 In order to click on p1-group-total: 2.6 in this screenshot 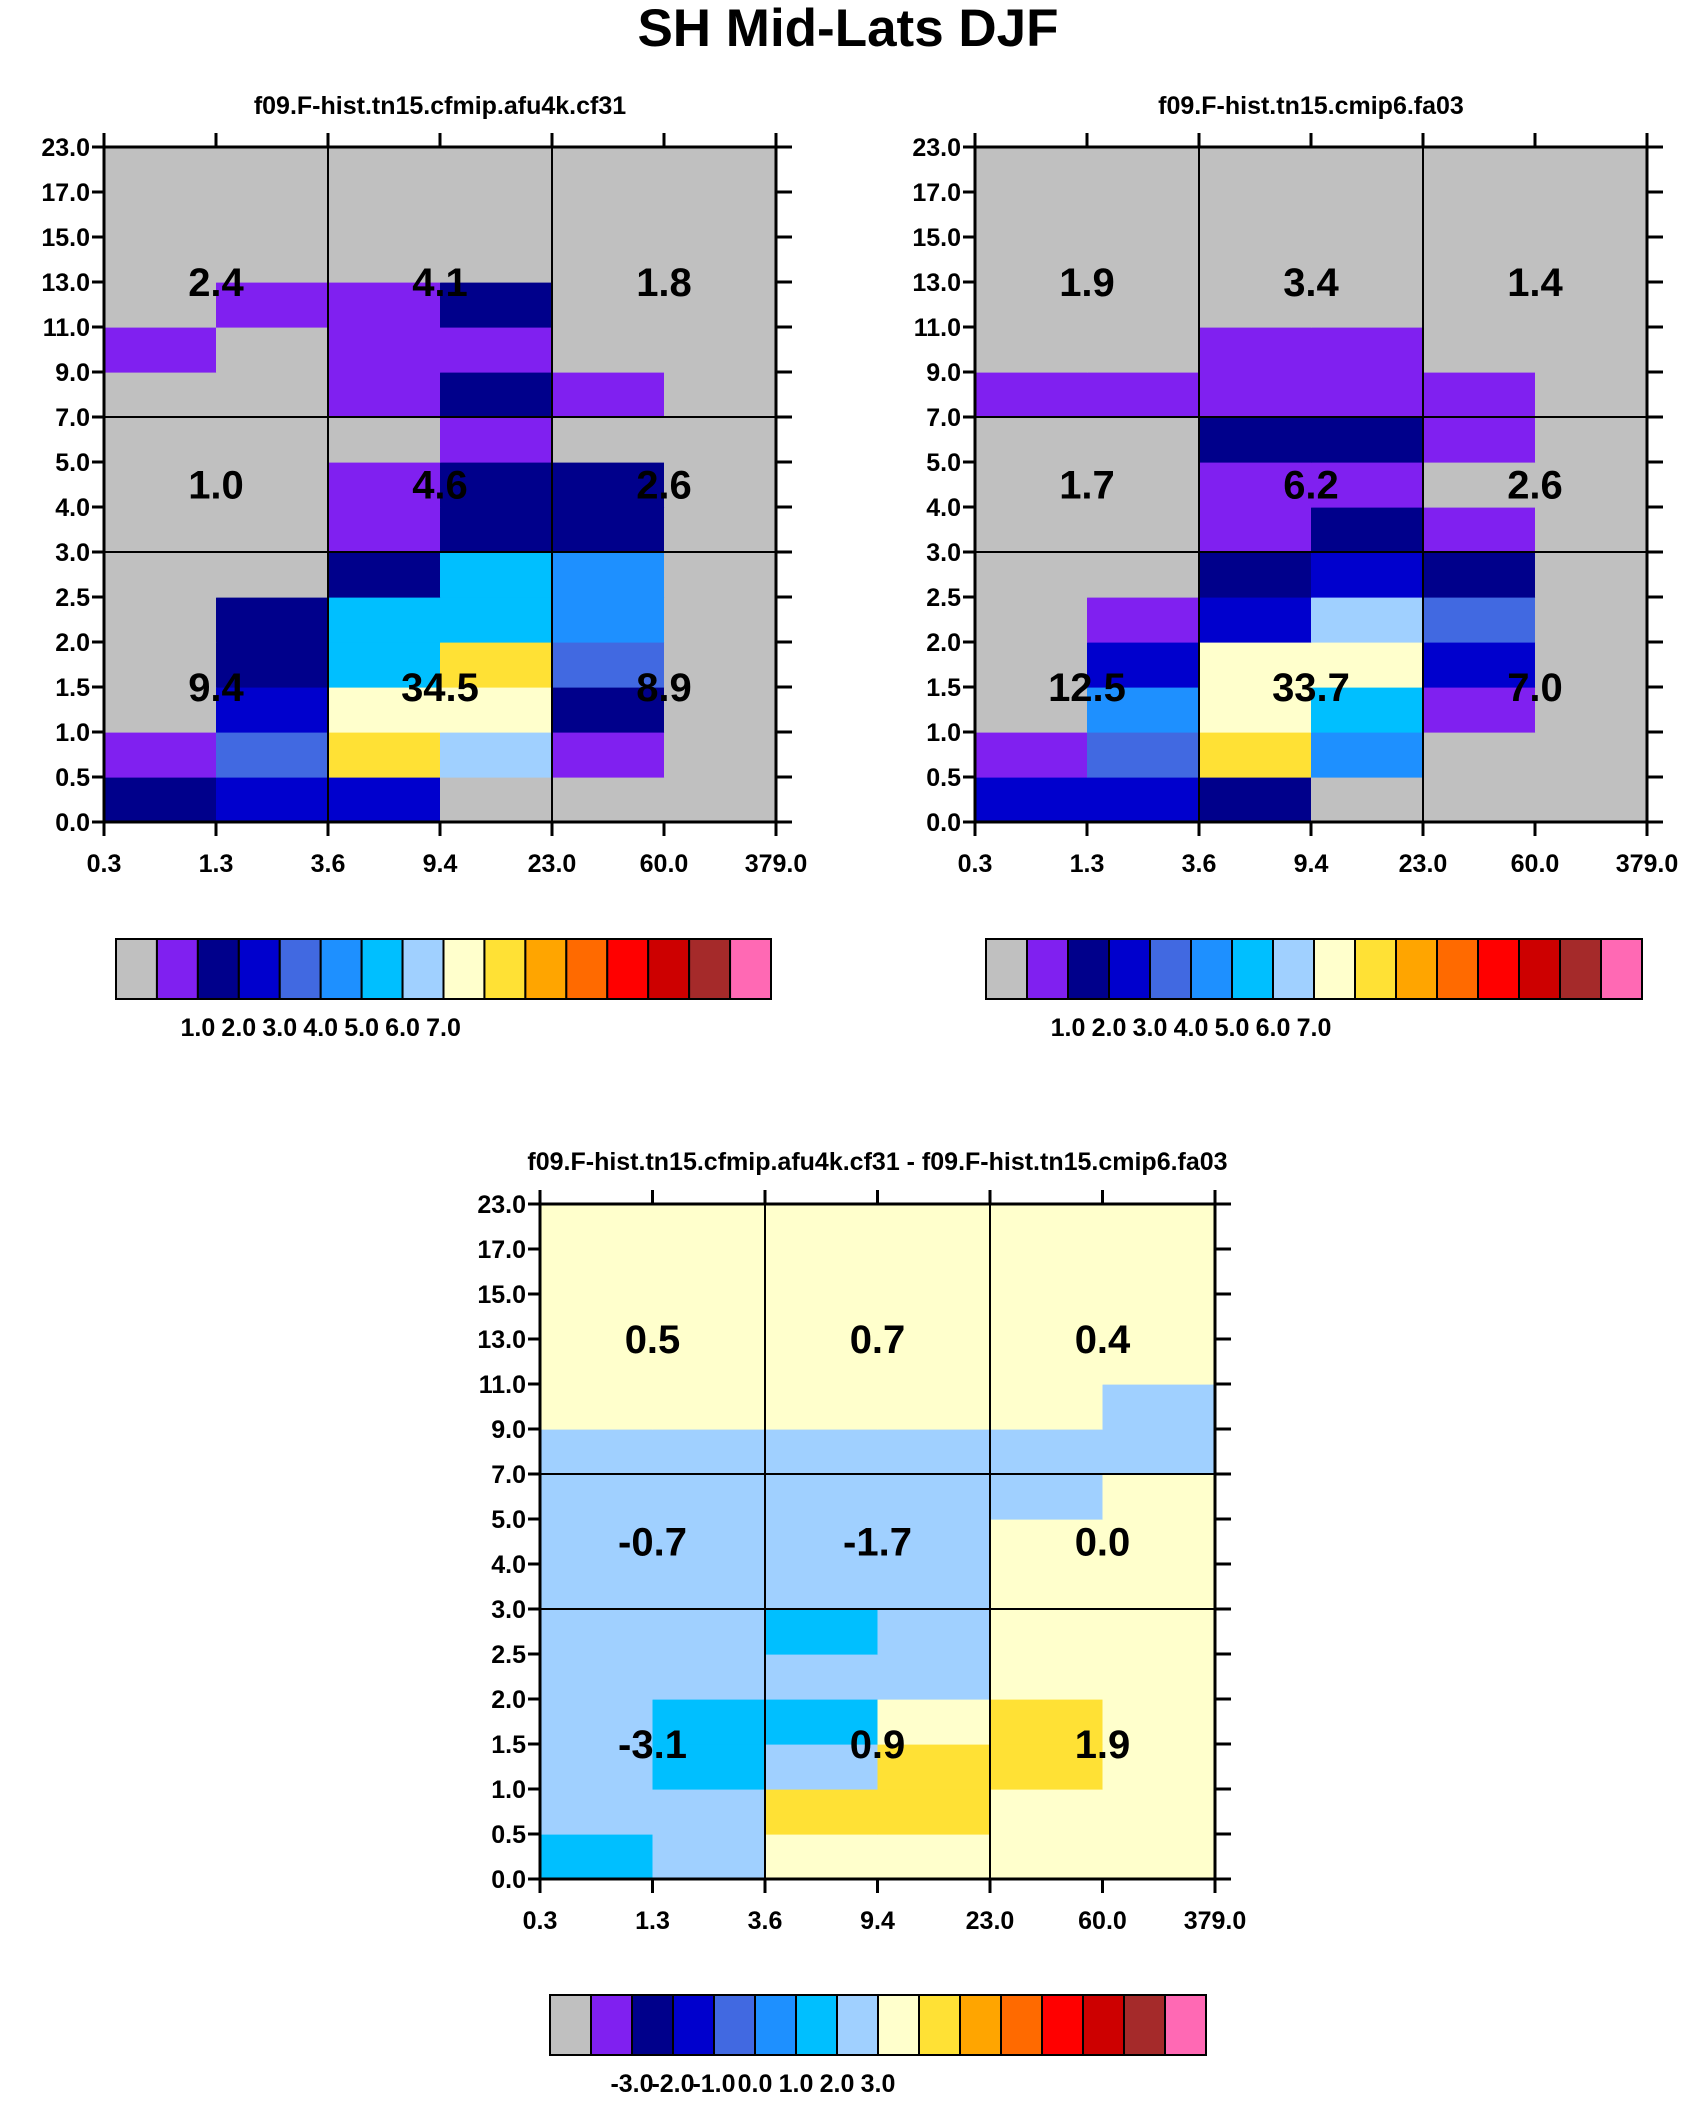, I will do `click(664, 486)`.